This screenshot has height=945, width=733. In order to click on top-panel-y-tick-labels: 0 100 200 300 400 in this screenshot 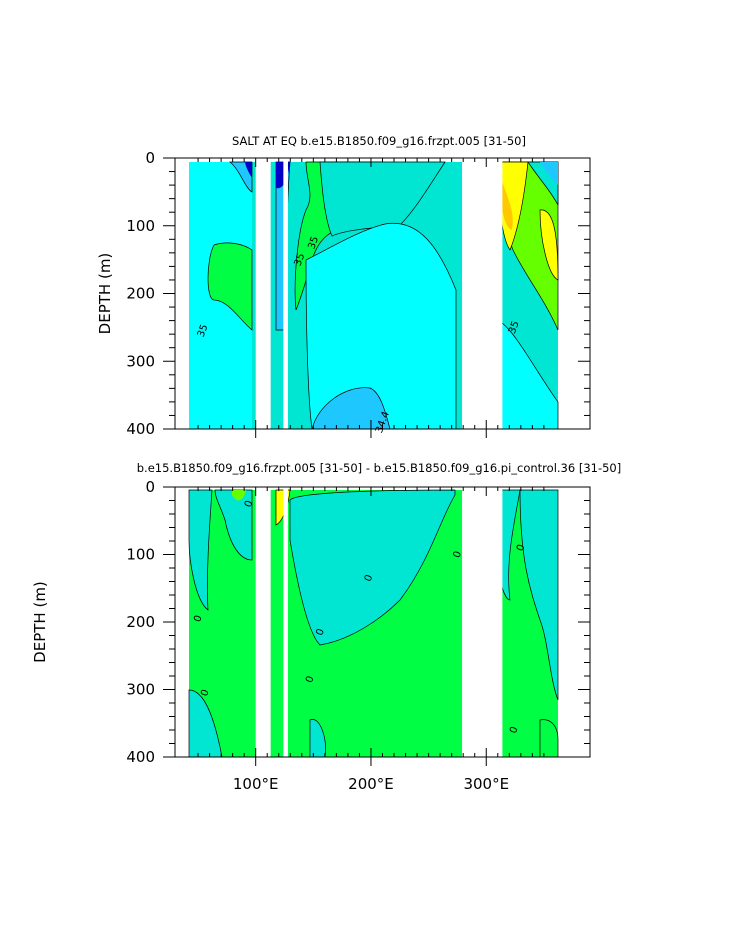, I will do `click(140, 293)`.